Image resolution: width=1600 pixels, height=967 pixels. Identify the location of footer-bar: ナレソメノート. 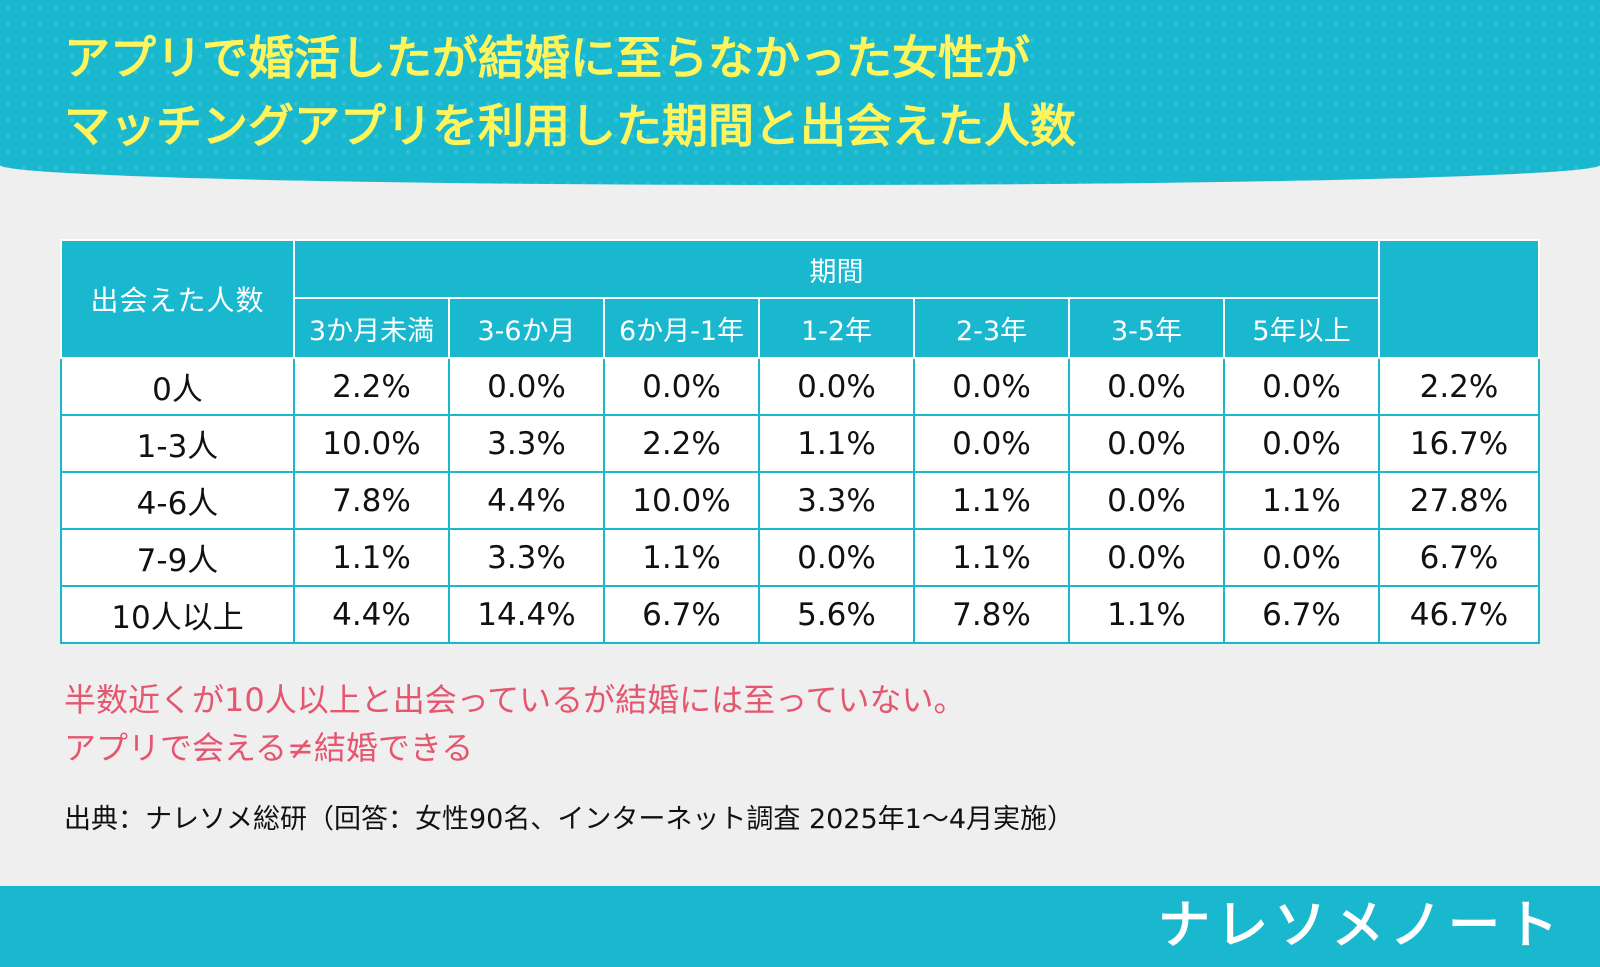
(800, 926).